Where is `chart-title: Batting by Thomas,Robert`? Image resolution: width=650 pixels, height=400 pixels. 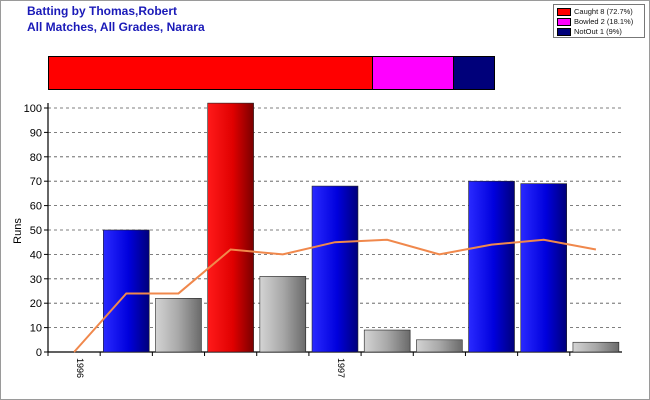 chart-title: Batting by Thomas,Robert is located at coordinates (102, 11).